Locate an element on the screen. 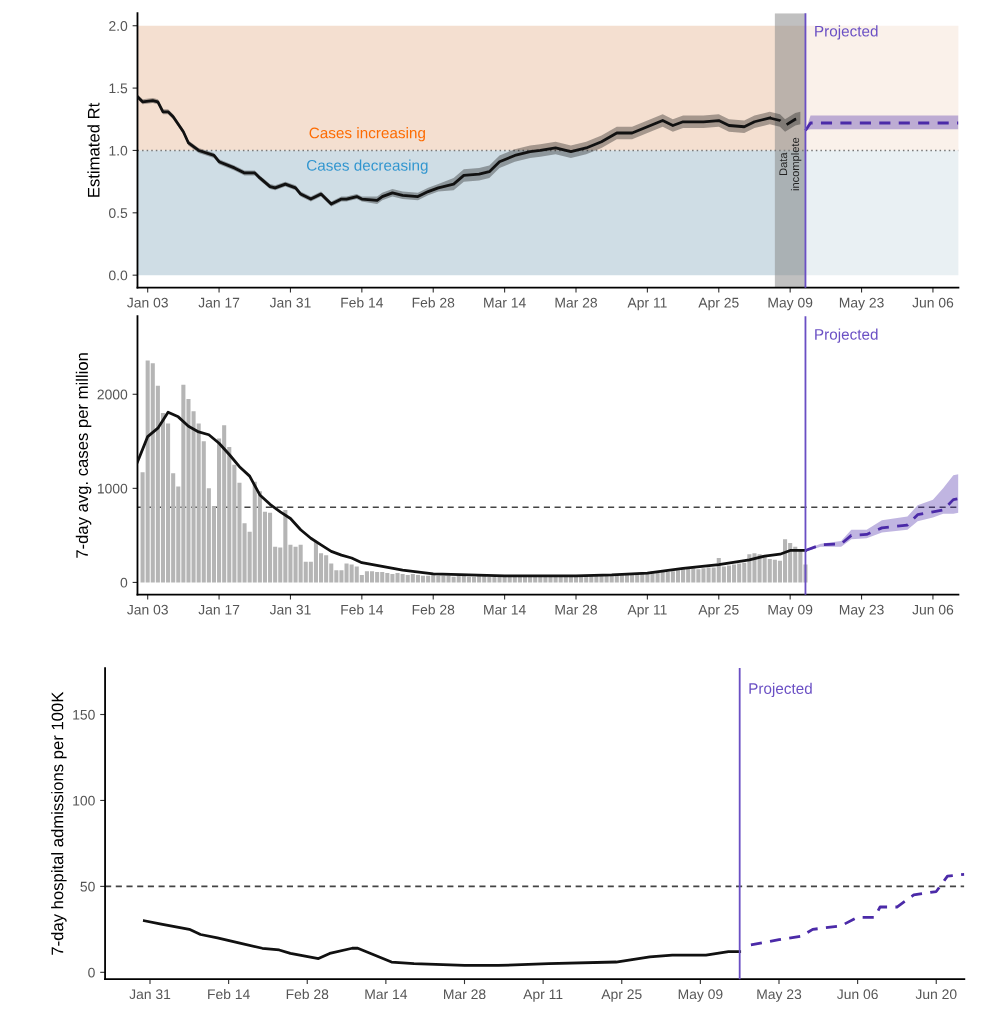  y-axis-title: 7-day hospital admissions per 100K is located at coordinates (59, 823).